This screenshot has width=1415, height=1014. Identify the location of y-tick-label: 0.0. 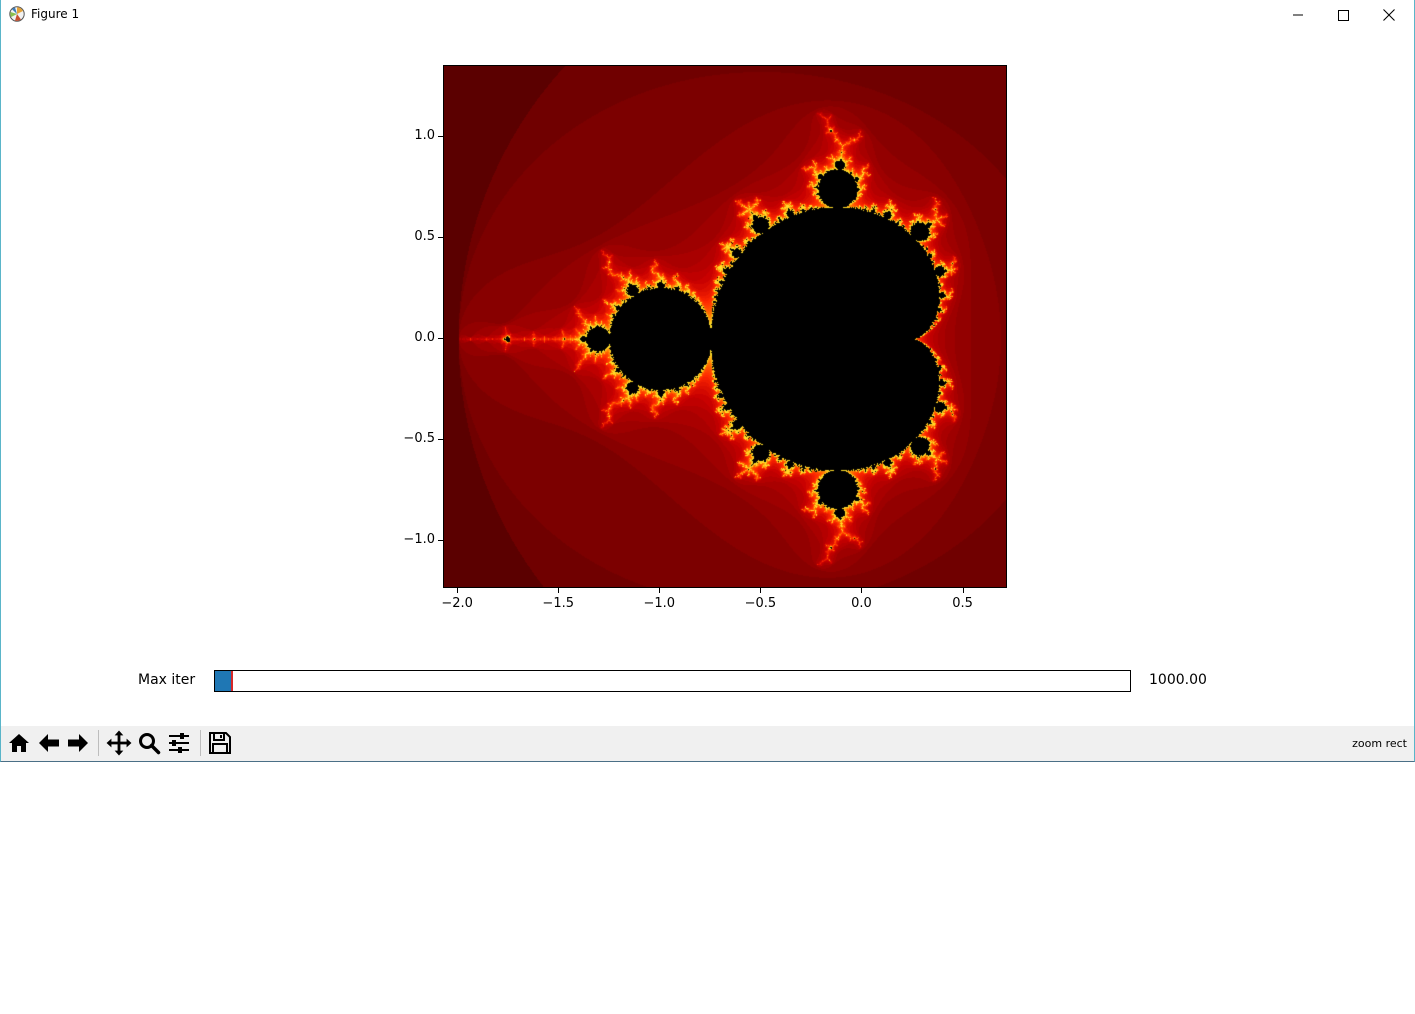
(424, 337).